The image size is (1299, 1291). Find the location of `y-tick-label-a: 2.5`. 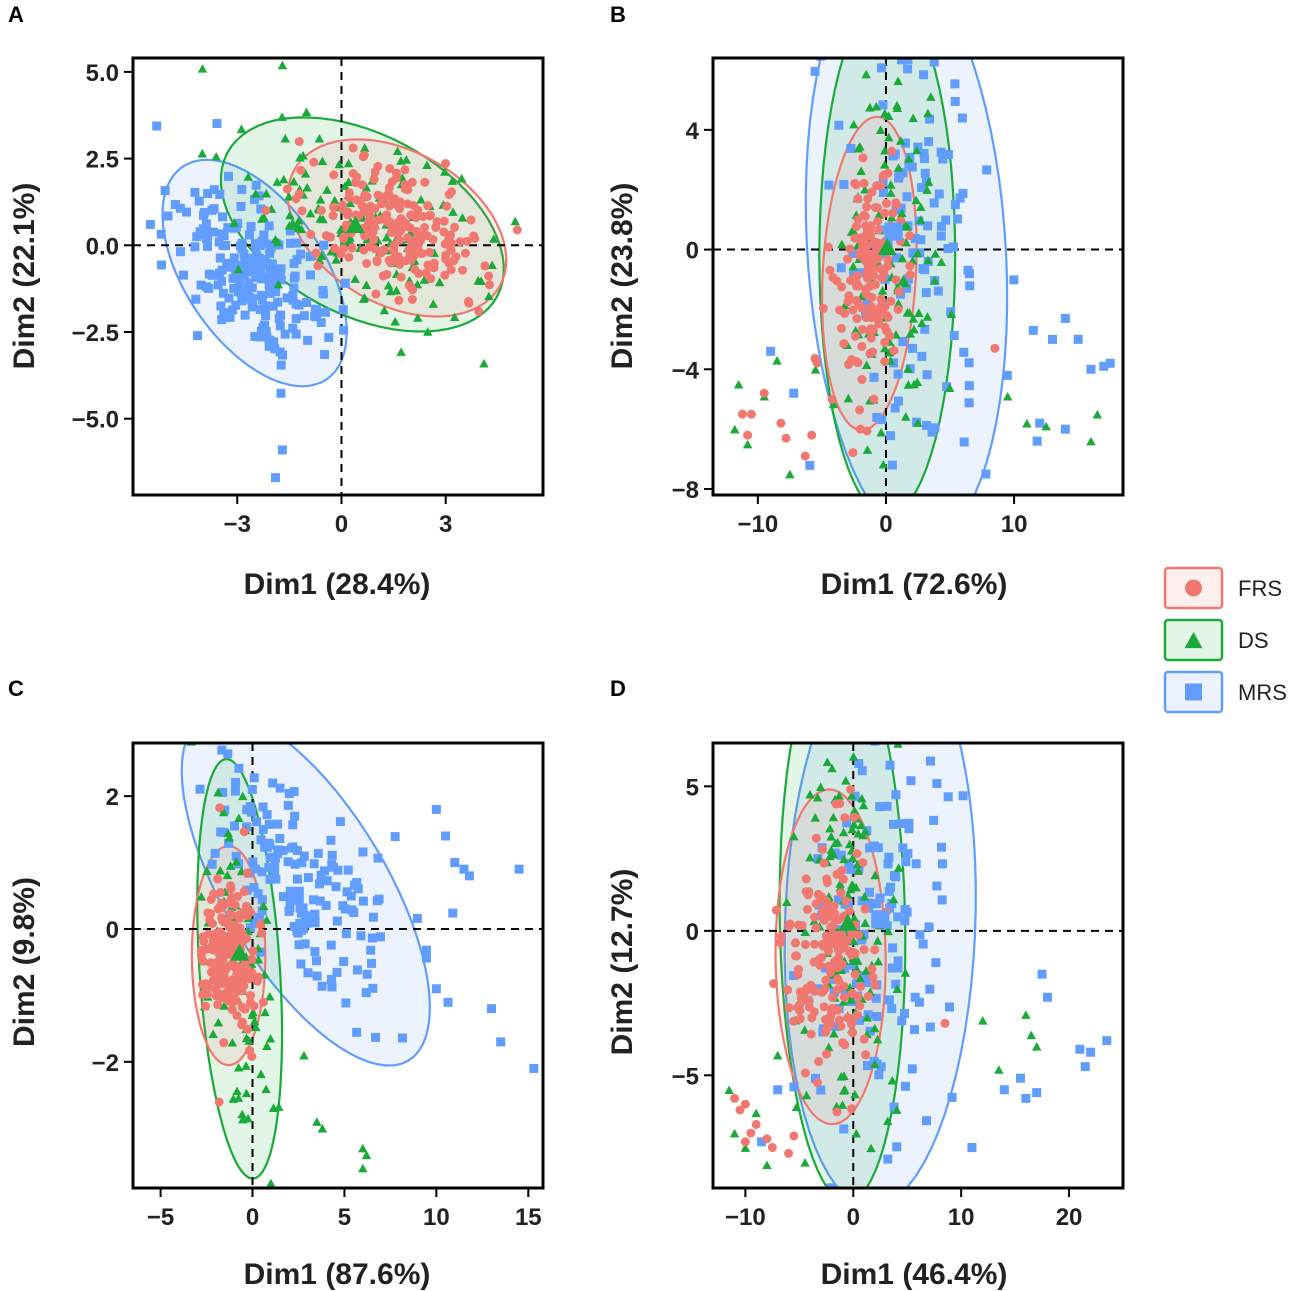

y-tick-label-a: 2.5 is located at coordinates (102, 160).